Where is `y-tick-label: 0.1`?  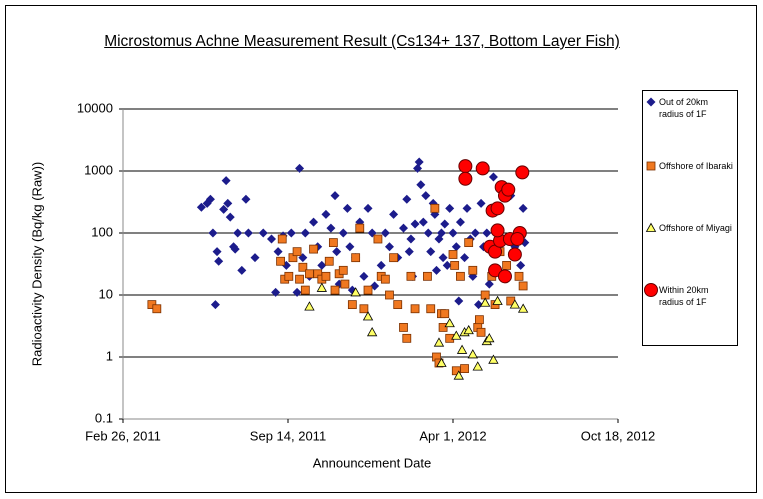
y-tick-label: 0.1 is located at coordinates (104, 417).